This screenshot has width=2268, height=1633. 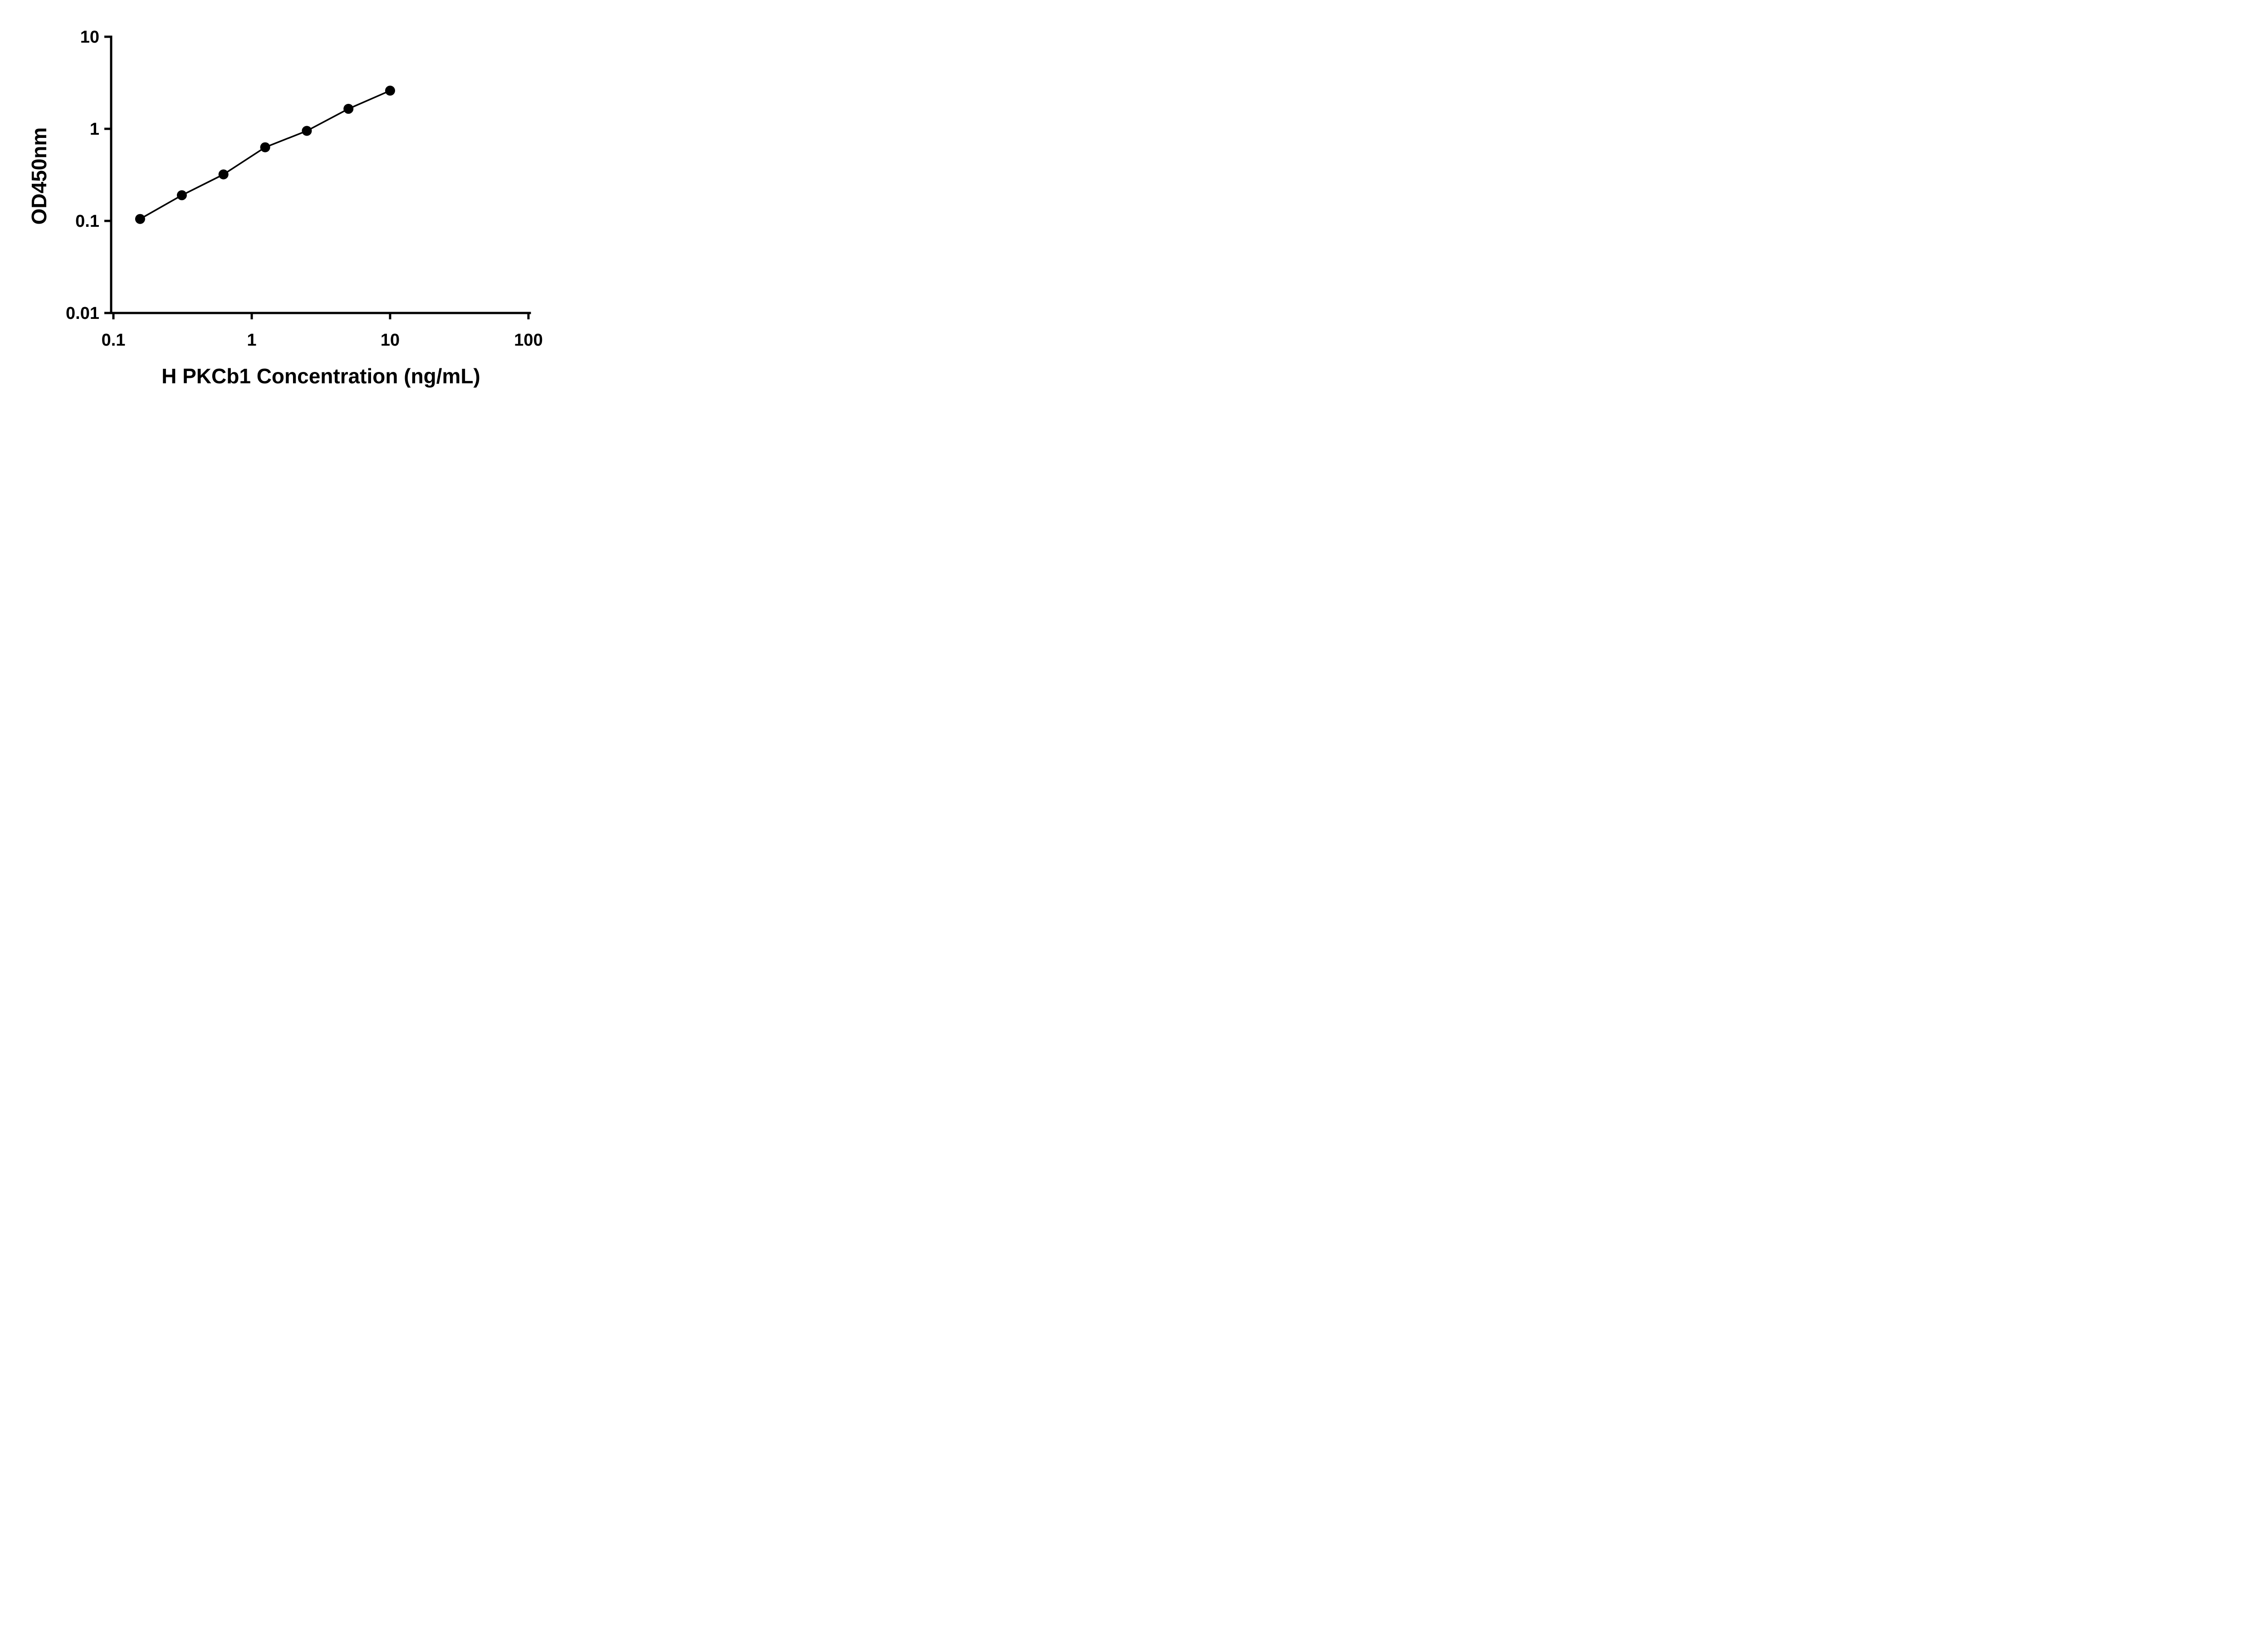 I want to click on x-tick-label: 1, so click(x=252, y=340).